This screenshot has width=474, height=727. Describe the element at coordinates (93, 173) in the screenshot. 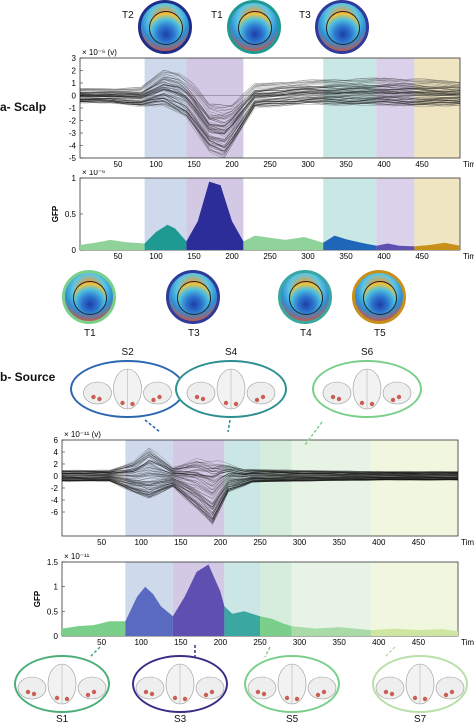

I see `scale-note: × 10⁻⁶` at that location.